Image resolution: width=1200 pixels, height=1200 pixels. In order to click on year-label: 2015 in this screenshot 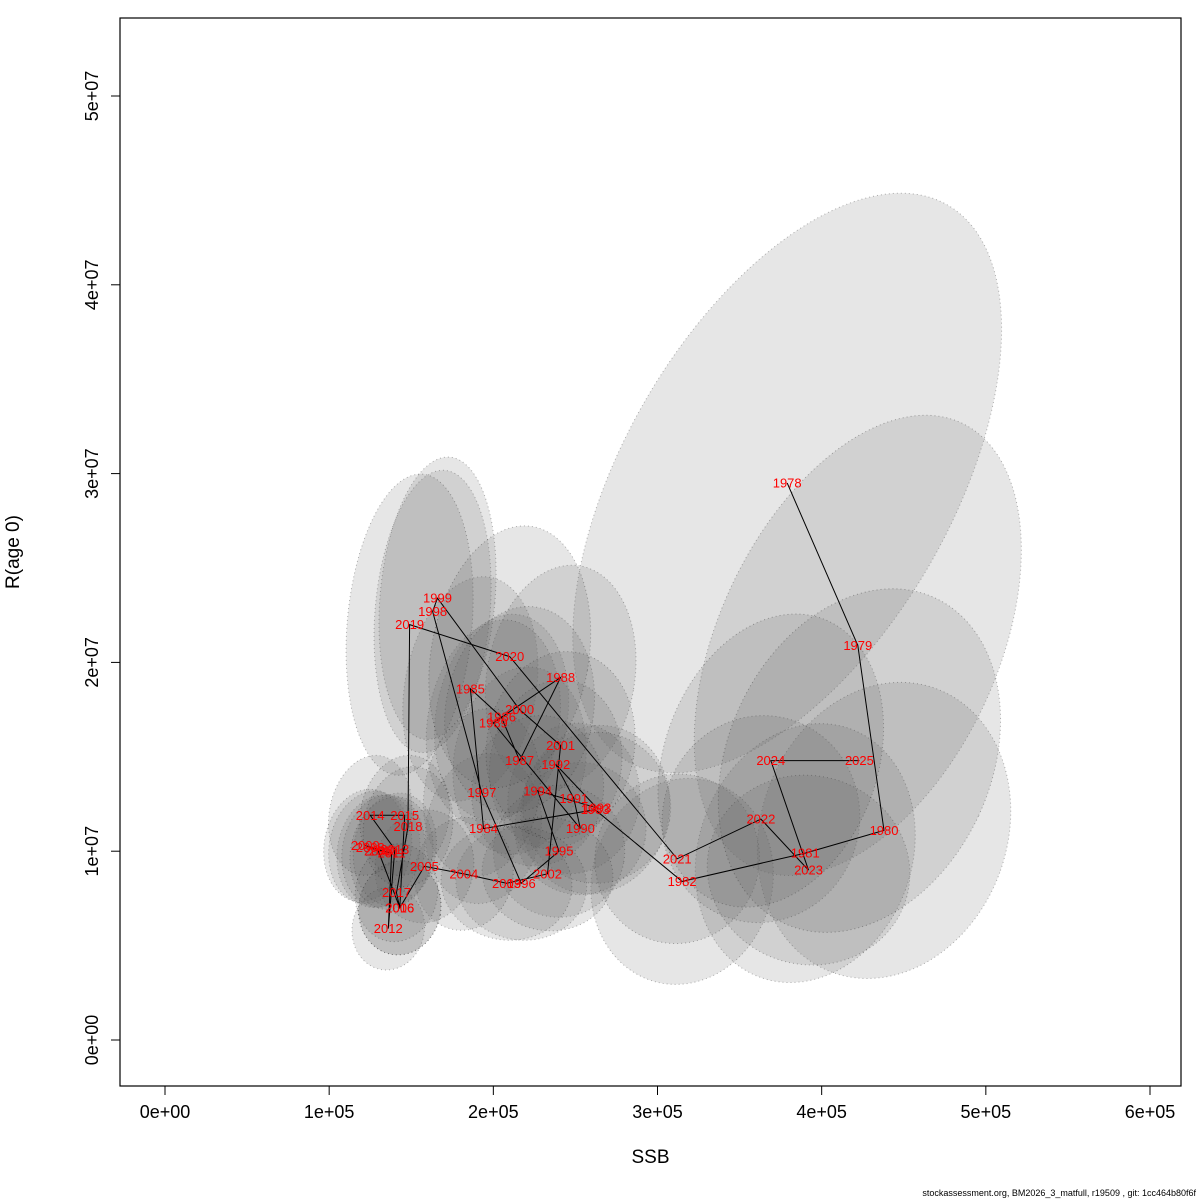, I will do `click(404, 815)`.